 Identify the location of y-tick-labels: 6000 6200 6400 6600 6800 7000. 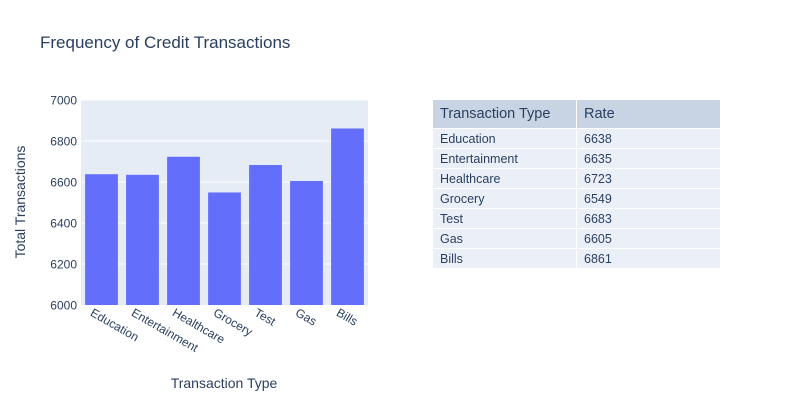
(63, 203).